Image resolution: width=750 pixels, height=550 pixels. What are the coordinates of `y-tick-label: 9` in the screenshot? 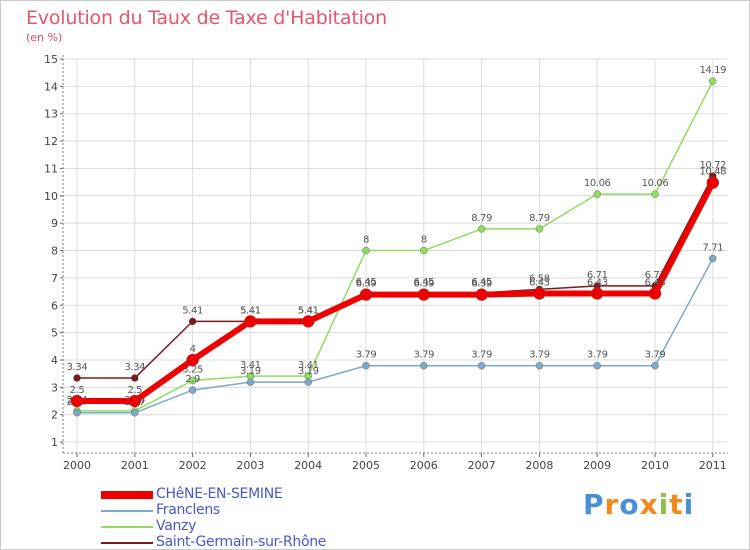 It's located at (54, 223).